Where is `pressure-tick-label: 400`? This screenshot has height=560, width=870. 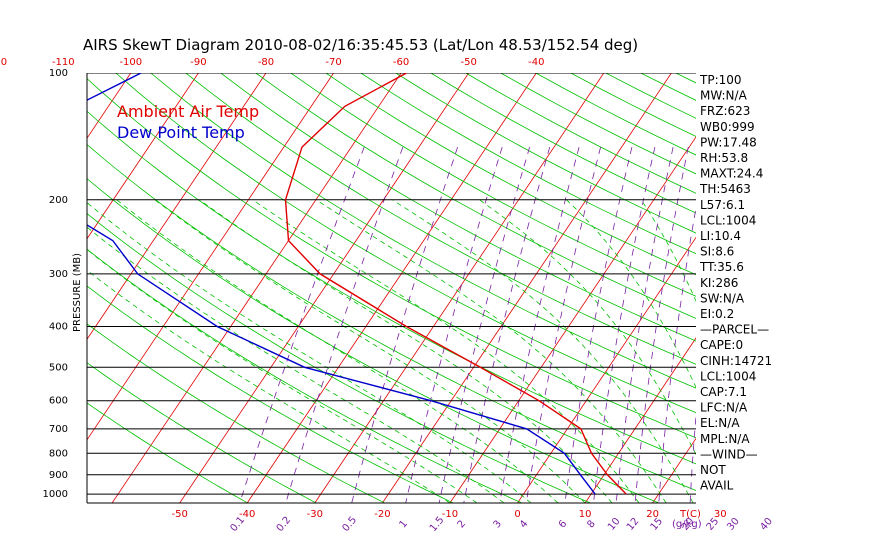
pressure-tick-label: 400 is located at coordinates (58, 327).